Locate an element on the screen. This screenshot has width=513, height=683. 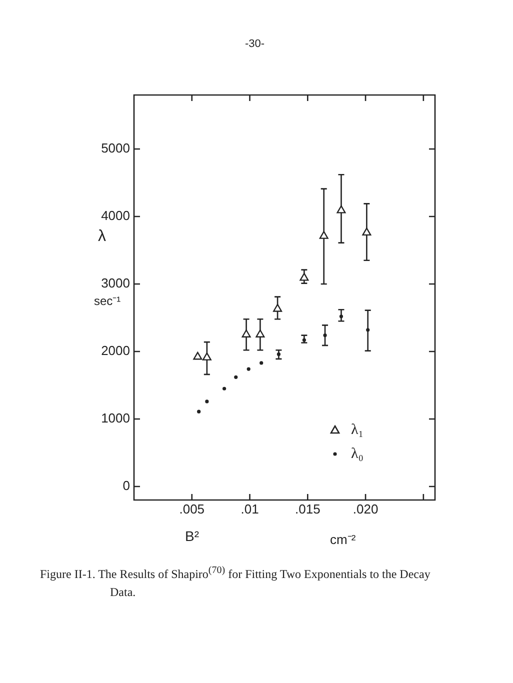
y-tick-label: 4000 is located at coordinates (115, 216).